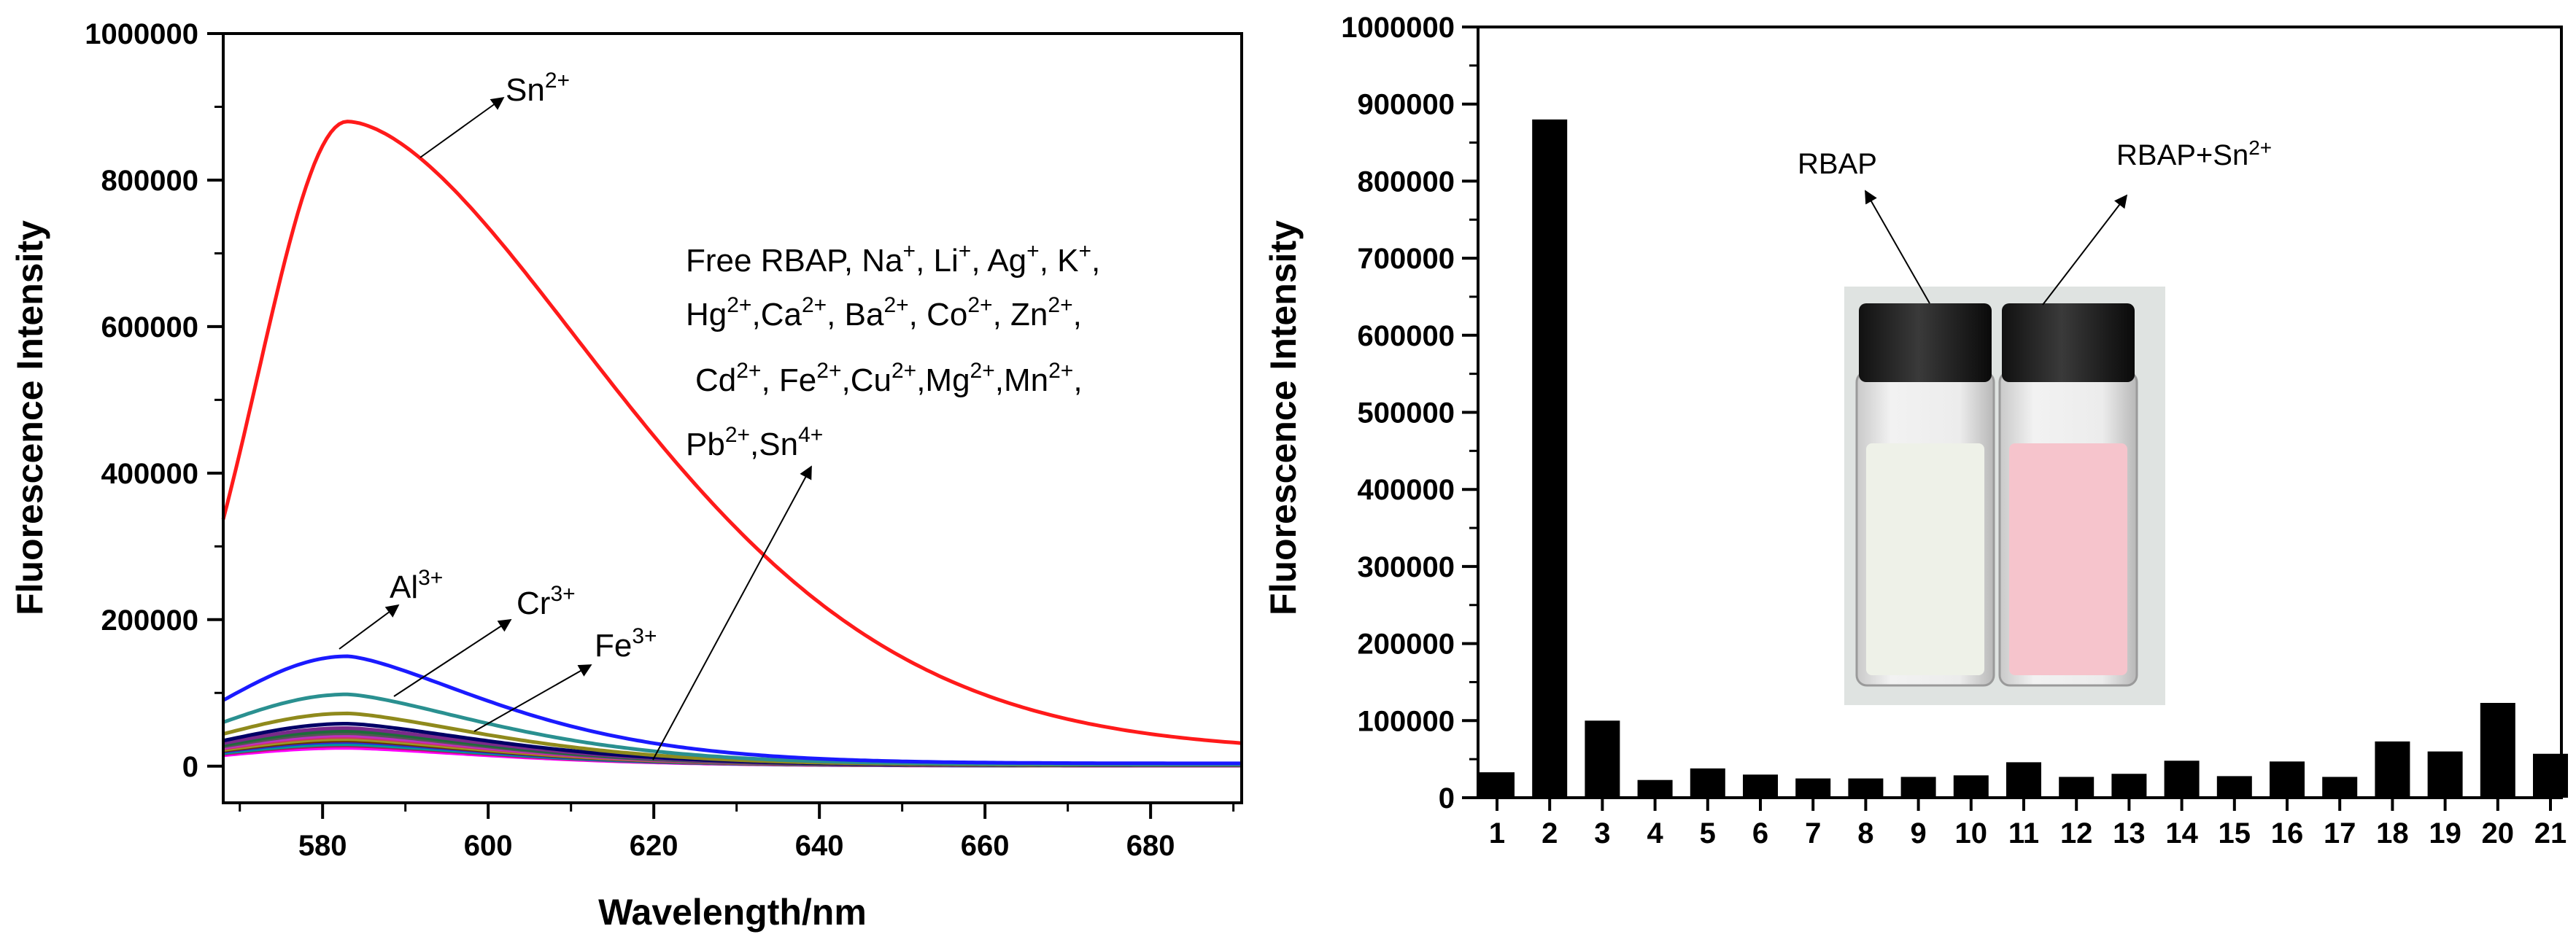 This screenshot has width=2576, height=945. What do you see at coordinates (715, 380) in the screenshot?
I see `ion-name: Cd` at bounding box center [715, 380].